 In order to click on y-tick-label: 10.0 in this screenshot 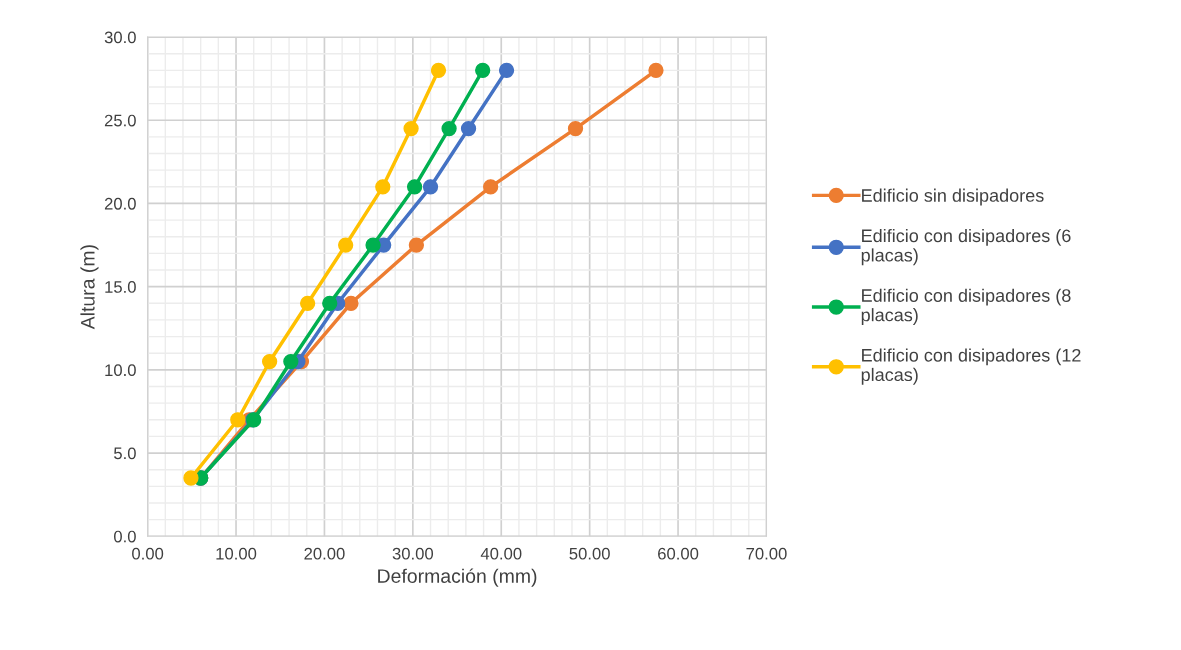, I will do `click(120, 370)`.